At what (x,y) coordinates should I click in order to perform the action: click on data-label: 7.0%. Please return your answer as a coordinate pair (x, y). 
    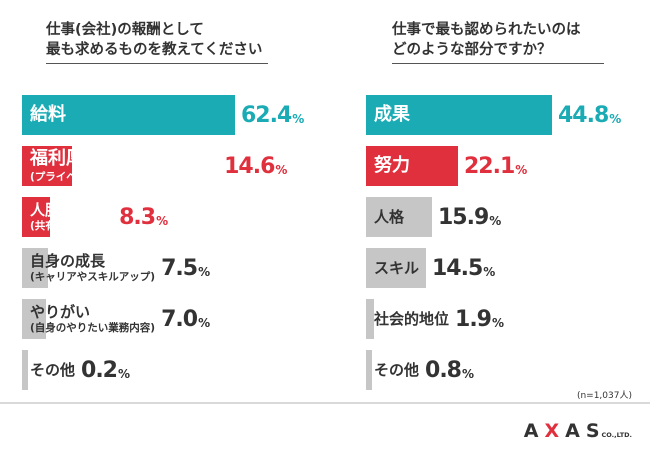
    Looking at the image, I should click on (185, 319).